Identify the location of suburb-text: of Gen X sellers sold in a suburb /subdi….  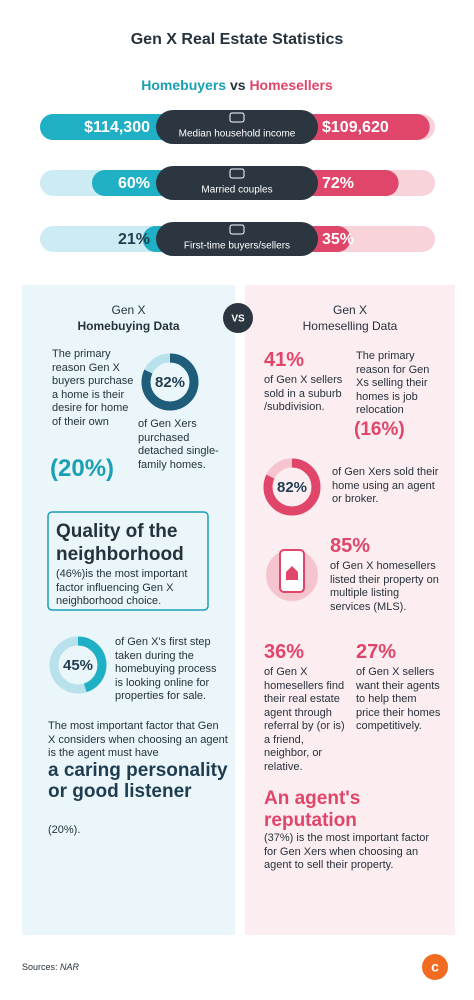
(303, 393).